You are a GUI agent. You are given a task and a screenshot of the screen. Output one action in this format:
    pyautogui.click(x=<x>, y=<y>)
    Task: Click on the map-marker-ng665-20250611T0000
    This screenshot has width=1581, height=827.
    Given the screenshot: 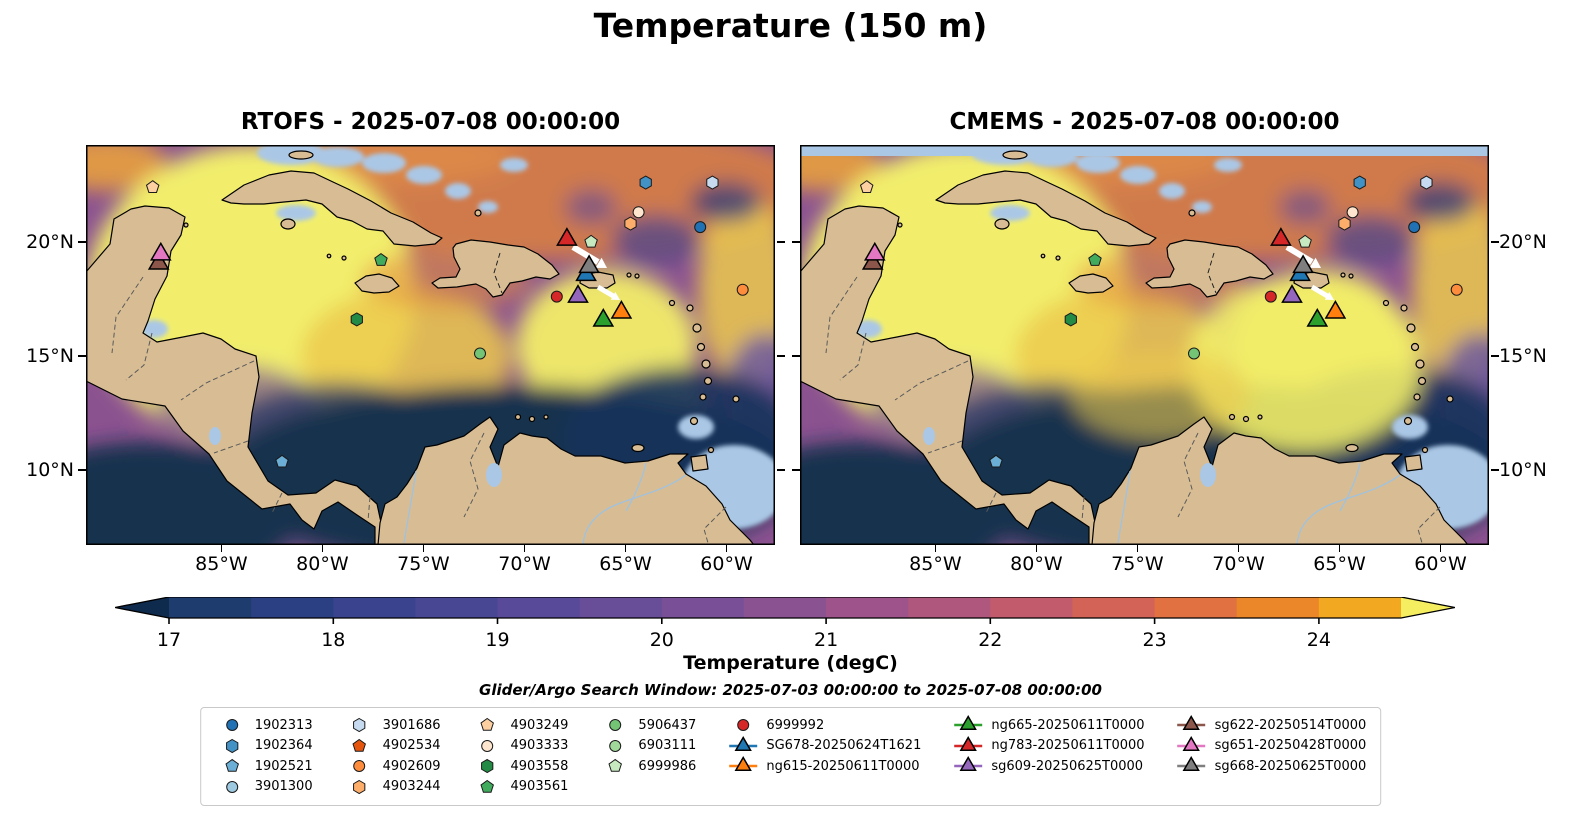 What is the action you would take?
    pyautogui.click(x=603, y=317)
    